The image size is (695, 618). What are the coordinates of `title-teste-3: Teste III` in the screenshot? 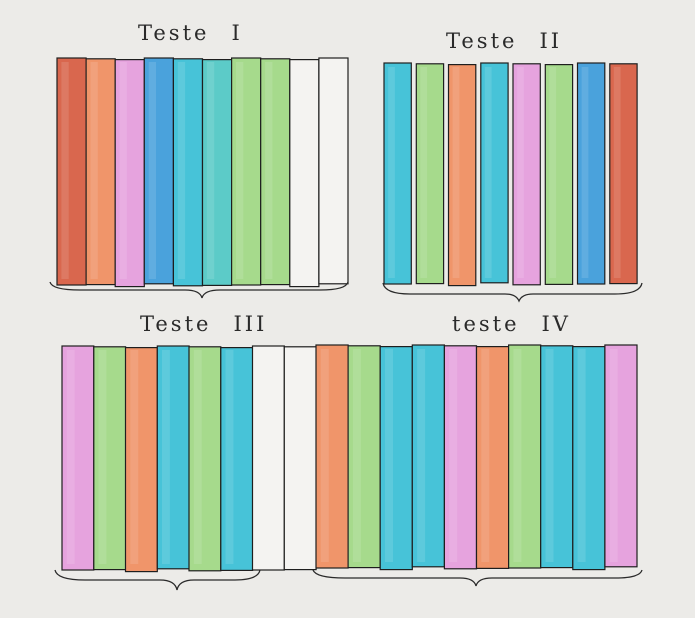 It's located at (203, 324).